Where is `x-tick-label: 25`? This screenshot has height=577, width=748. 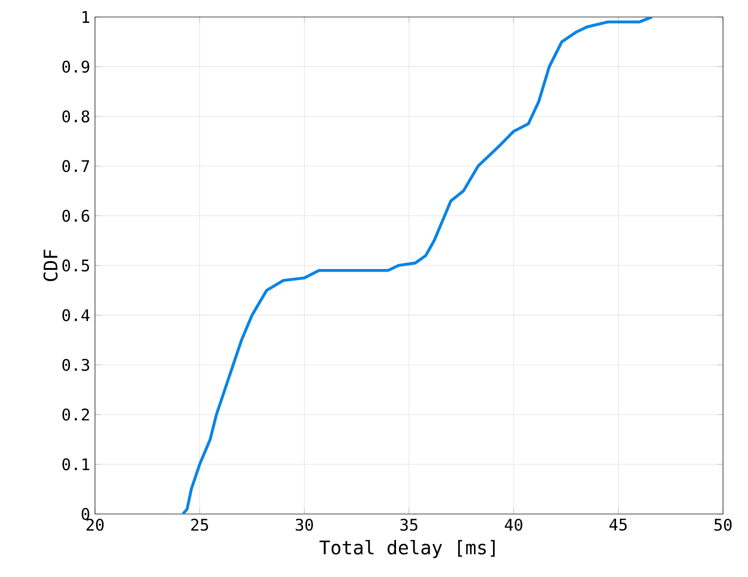
x-tick-label: 25 is located at coordinates (199, 524).